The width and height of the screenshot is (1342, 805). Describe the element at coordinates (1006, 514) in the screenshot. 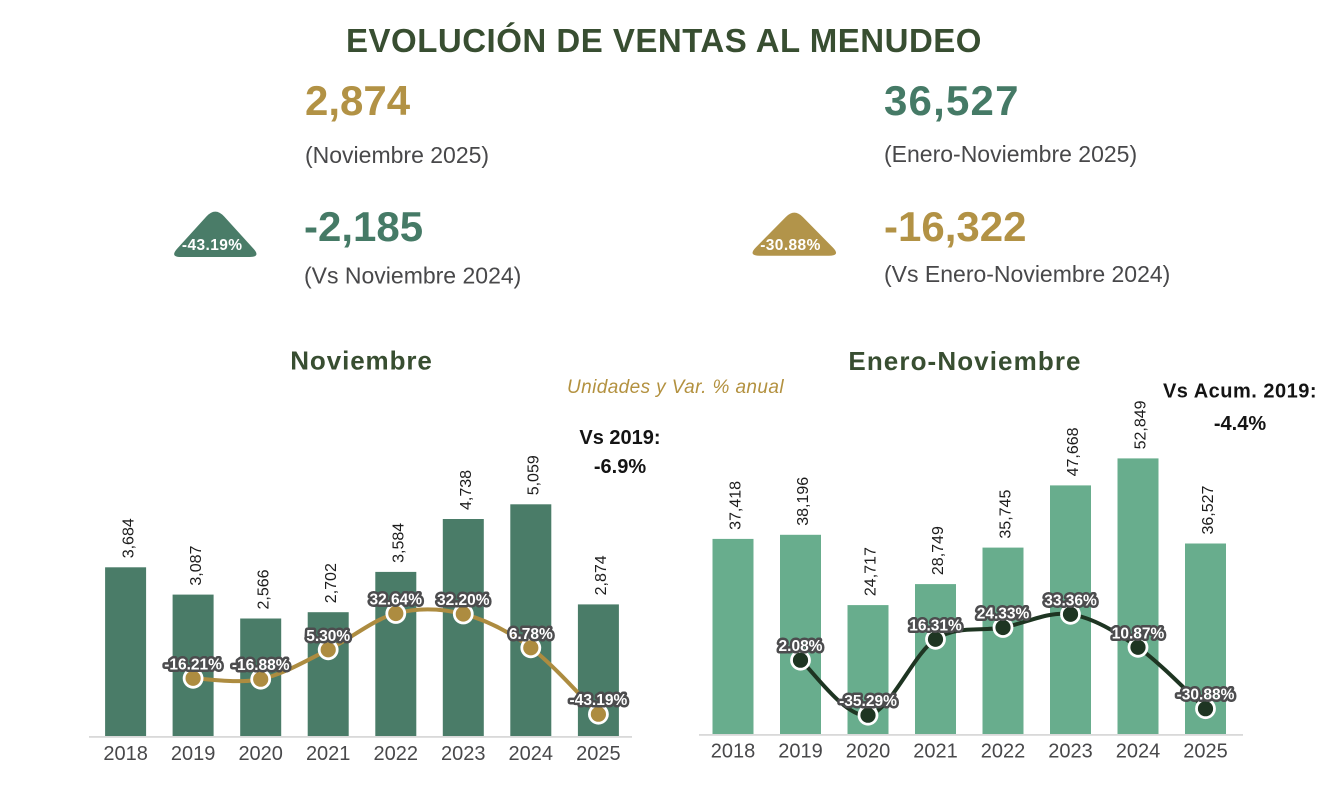

I see `svg-text: 35,745` at that location.